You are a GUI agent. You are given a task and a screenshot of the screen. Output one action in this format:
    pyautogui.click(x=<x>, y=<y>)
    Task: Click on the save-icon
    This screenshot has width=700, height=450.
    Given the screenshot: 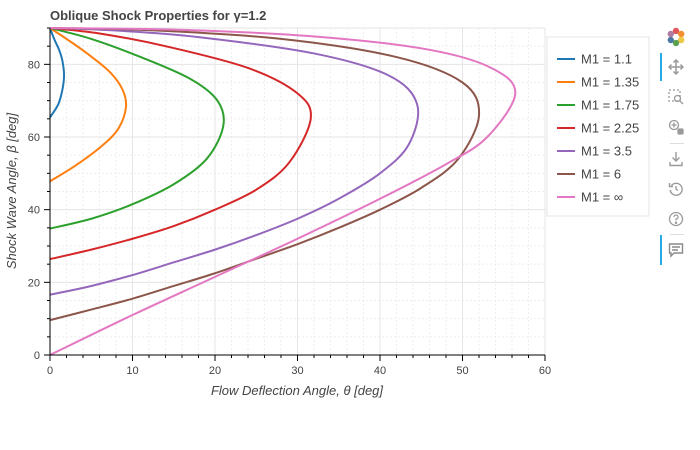 What is the action you would take?
    pyautogui.click(x=676, y=159)
    